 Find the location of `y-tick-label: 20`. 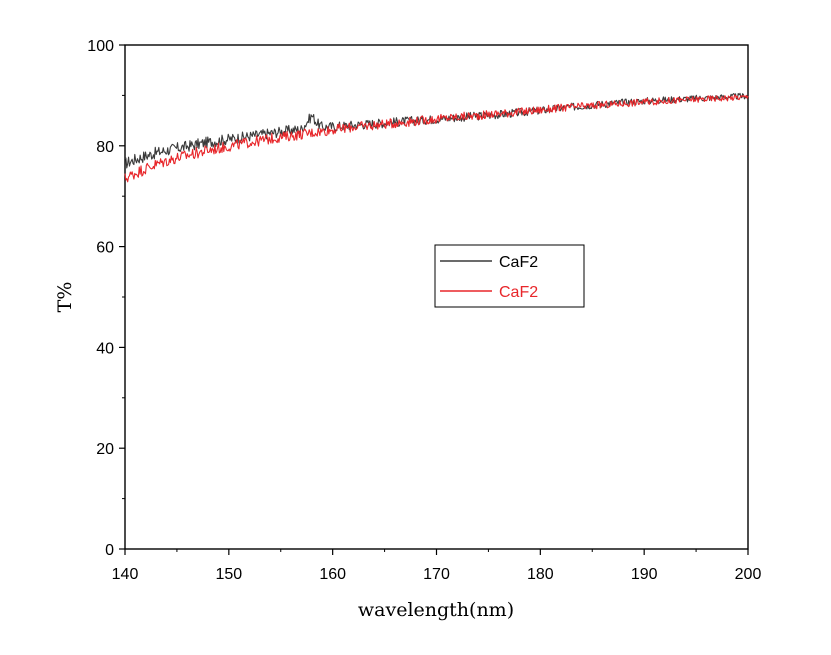

y-tick-label: 20 is located at coordinates (105, 449).